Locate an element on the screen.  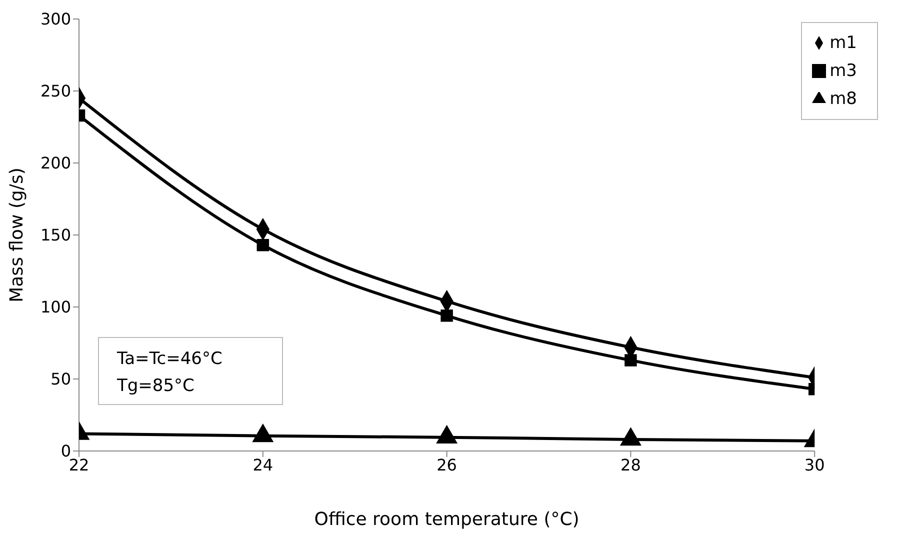
y-axis-title: Mass flow (g/s) is located at coordinates (17, 235).